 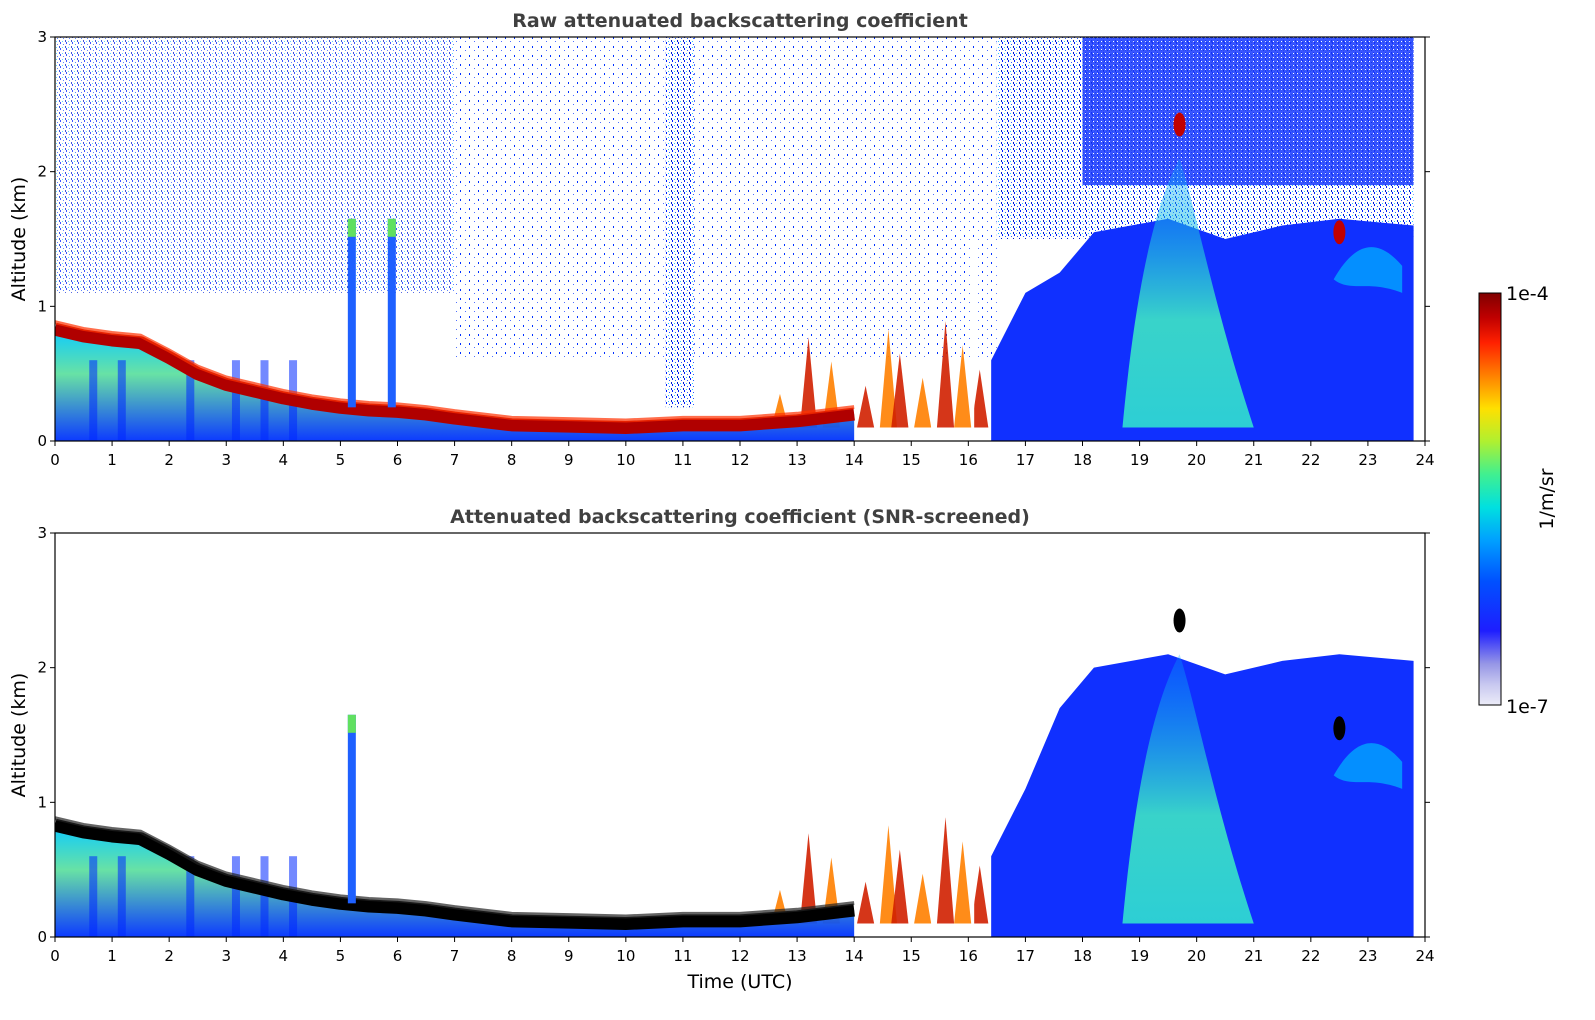 What do you see at coordinates (1188, 293) in the screenshot?
I see `evening-cloud-plume` at bounding box center [1188, 293].